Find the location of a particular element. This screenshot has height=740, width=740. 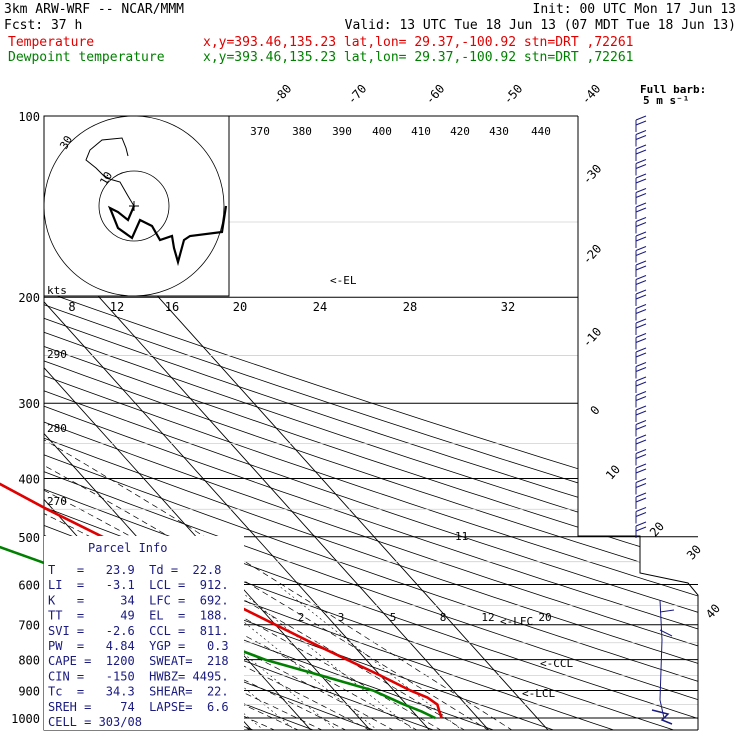

pressure-label: 900 is located at coordinates (29, 691).